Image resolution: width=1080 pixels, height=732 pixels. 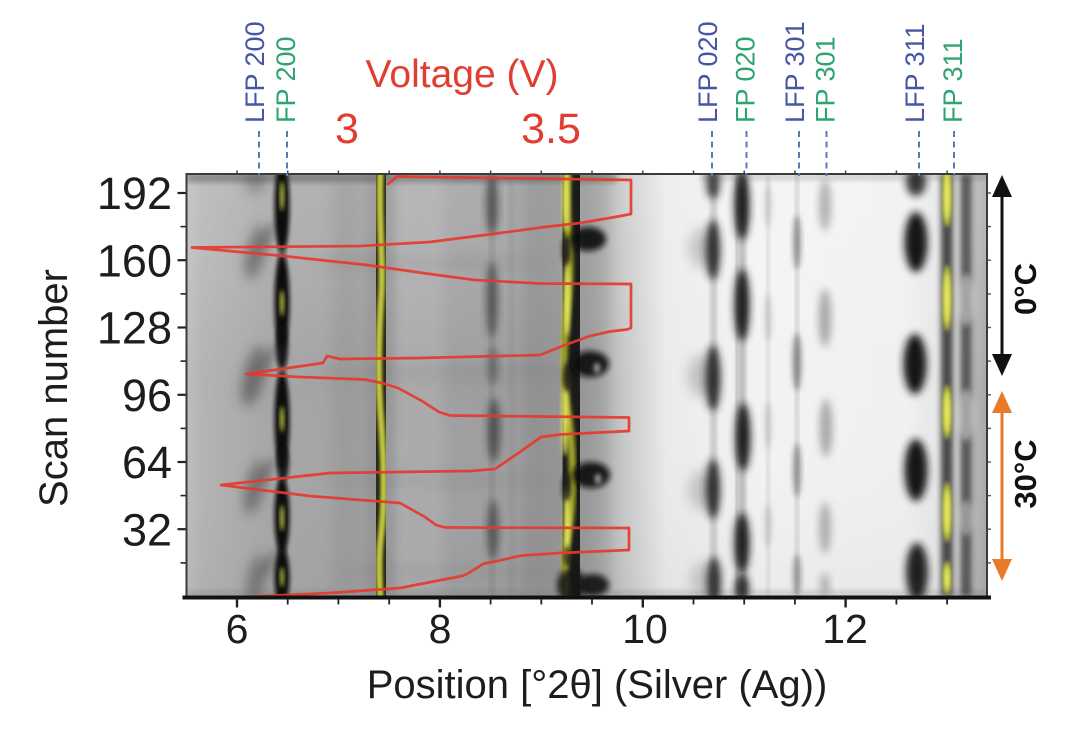 What do you see at coordinates (134, 260) in the screenshot?
I see `svg-text: 160` at bounding box center [134, 260].